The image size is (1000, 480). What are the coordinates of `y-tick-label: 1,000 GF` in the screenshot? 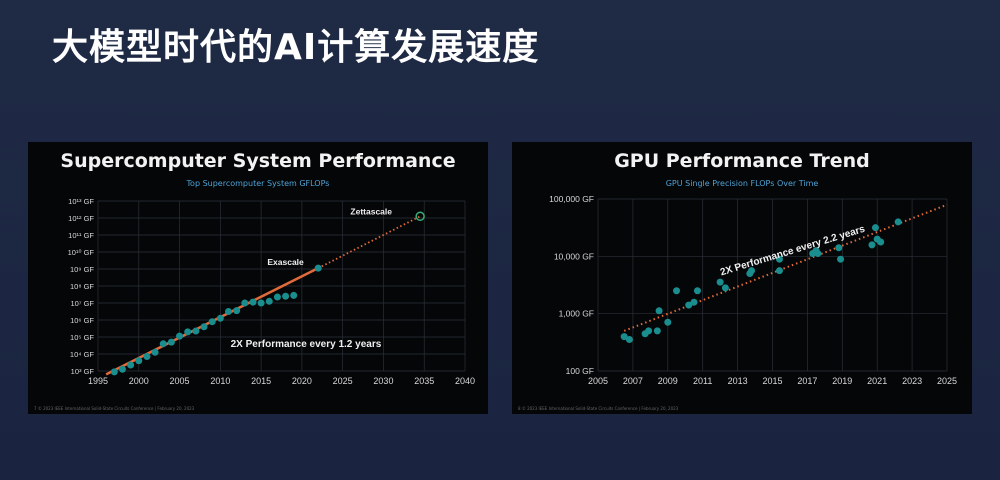 It's located at (576, 314).